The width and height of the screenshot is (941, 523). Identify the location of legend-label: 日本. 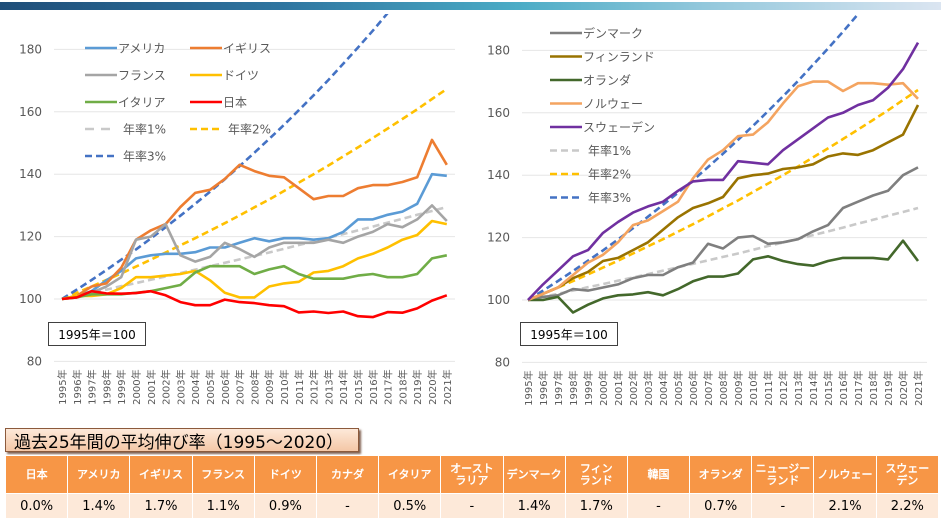
(235, 103).